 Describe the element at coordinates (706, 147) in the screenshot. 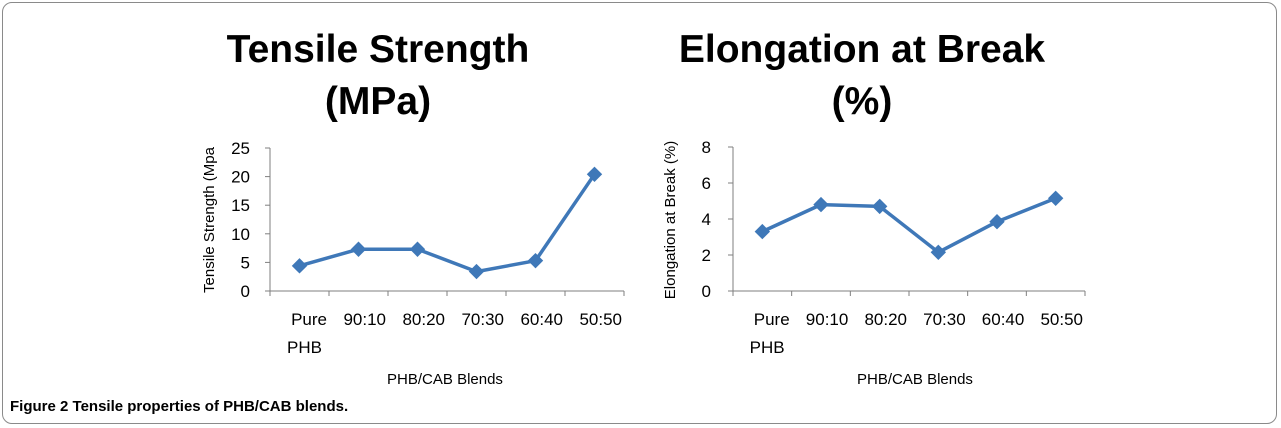

I see `y-tick-label: 8` at that location.